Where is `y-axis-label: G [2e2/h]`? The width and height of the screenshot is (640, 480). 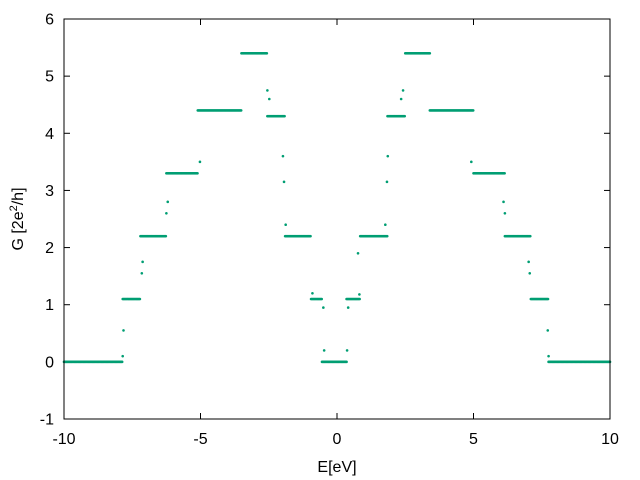
y-axis-label: G [2e2/h] is located at coordinates (17, 218).